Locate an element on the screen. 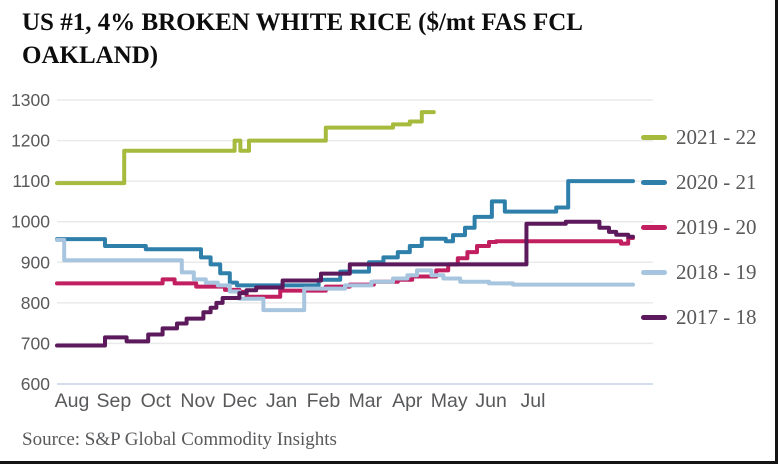 The width and height of the screenshot is (778, 464). legend-item-2021-22: 2021 - 22 is located at coordinates (699, 137).